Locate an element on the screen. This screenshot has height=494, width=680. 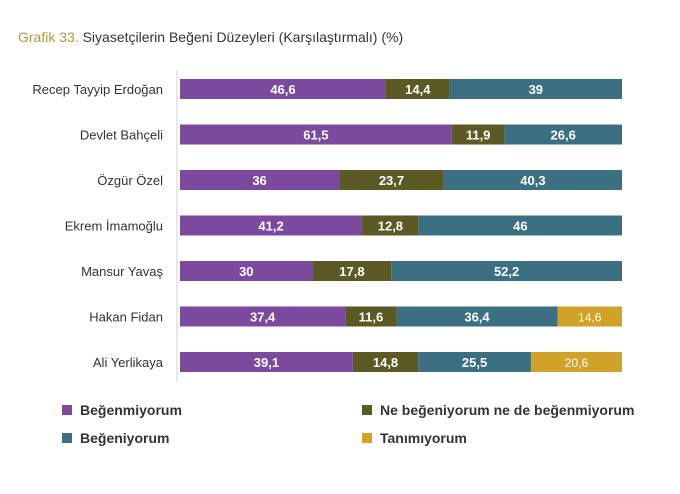
category-label: Ekrem İmamoğlu is located at coordinates (114, 226).